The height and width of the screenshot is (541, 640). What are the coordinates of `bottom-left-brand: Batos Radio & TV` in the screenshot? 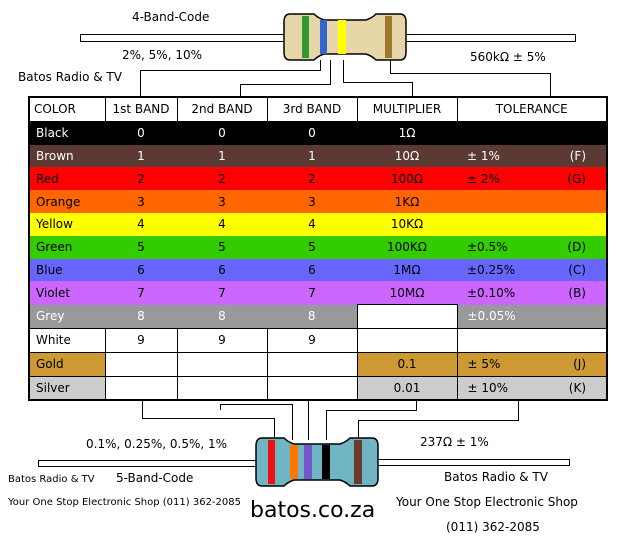 It's located at (51, 479).